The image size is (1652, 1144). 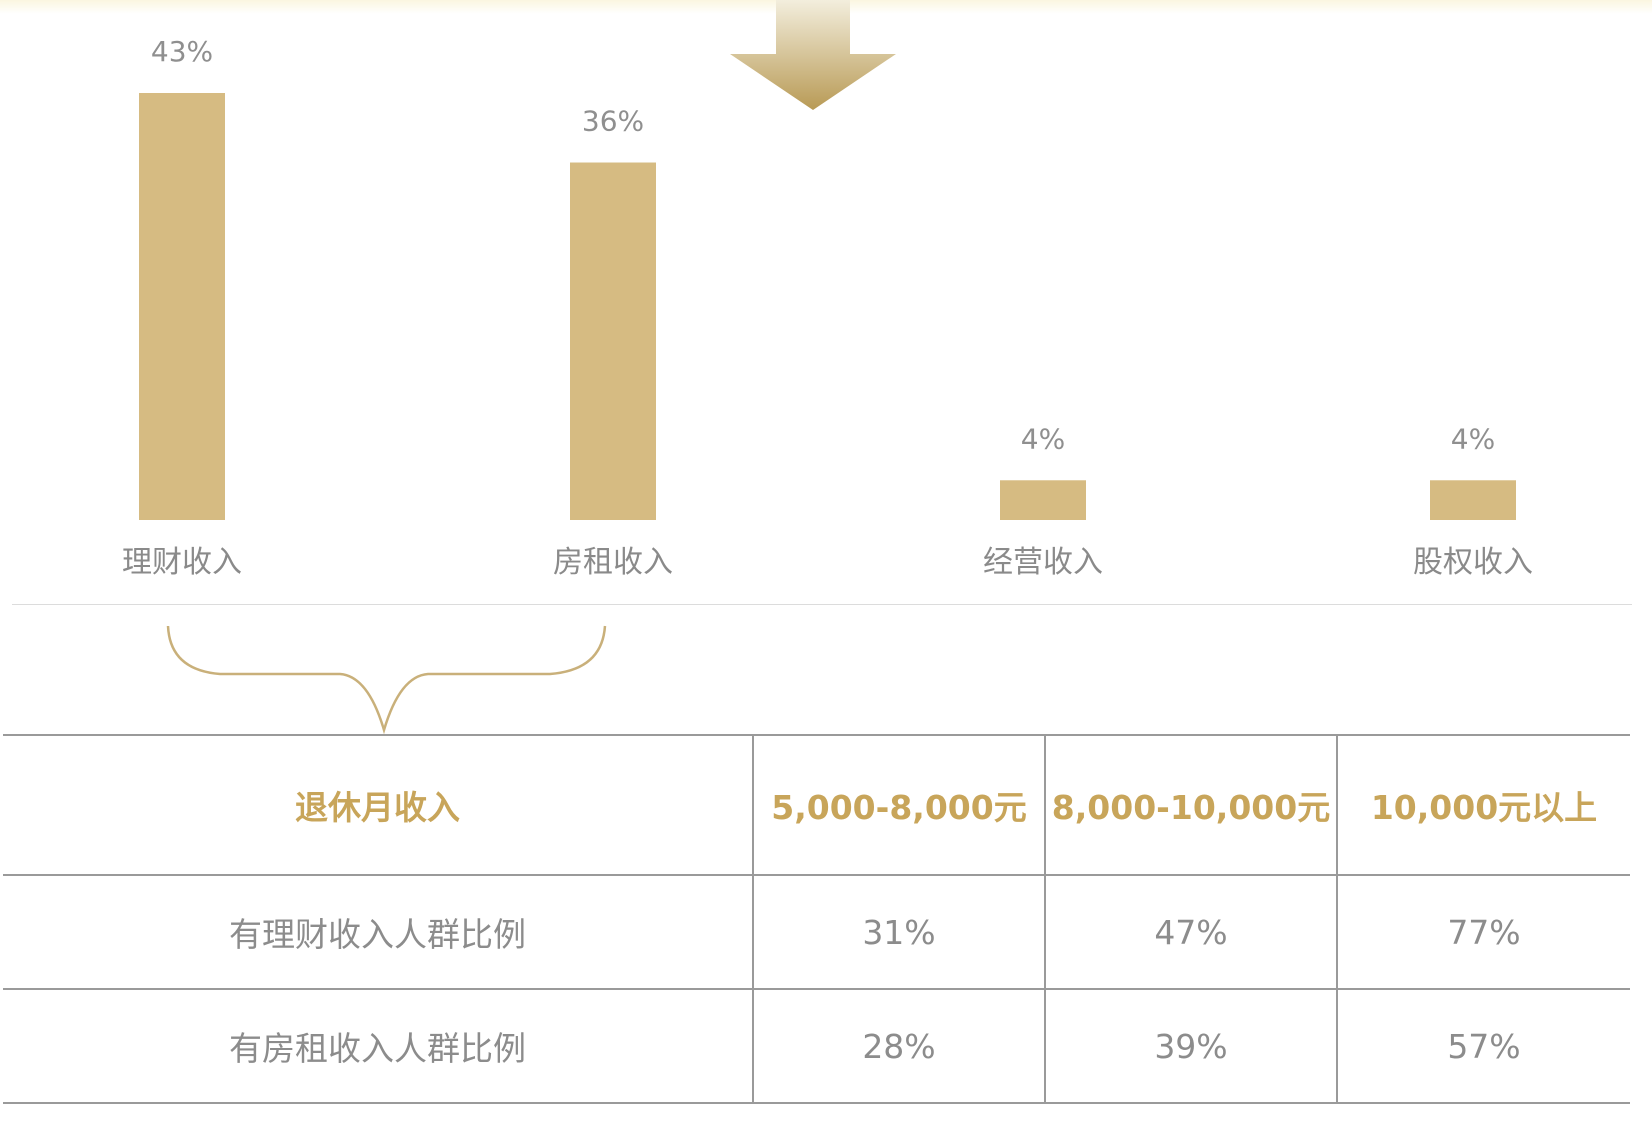 What do you see at coordinates (1483, 805) in the screenshot?
I see `header-cell-range-3: 10,000元以上` at bounding box center [1483, 805].